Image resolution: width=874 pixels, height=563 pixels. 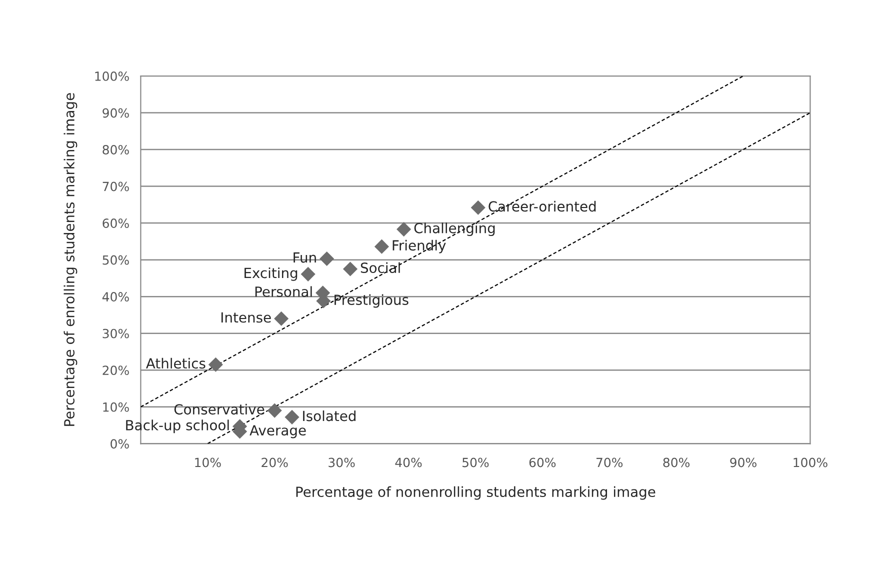 I want to click on annotation: Conservative, so click(x=219, y=409).